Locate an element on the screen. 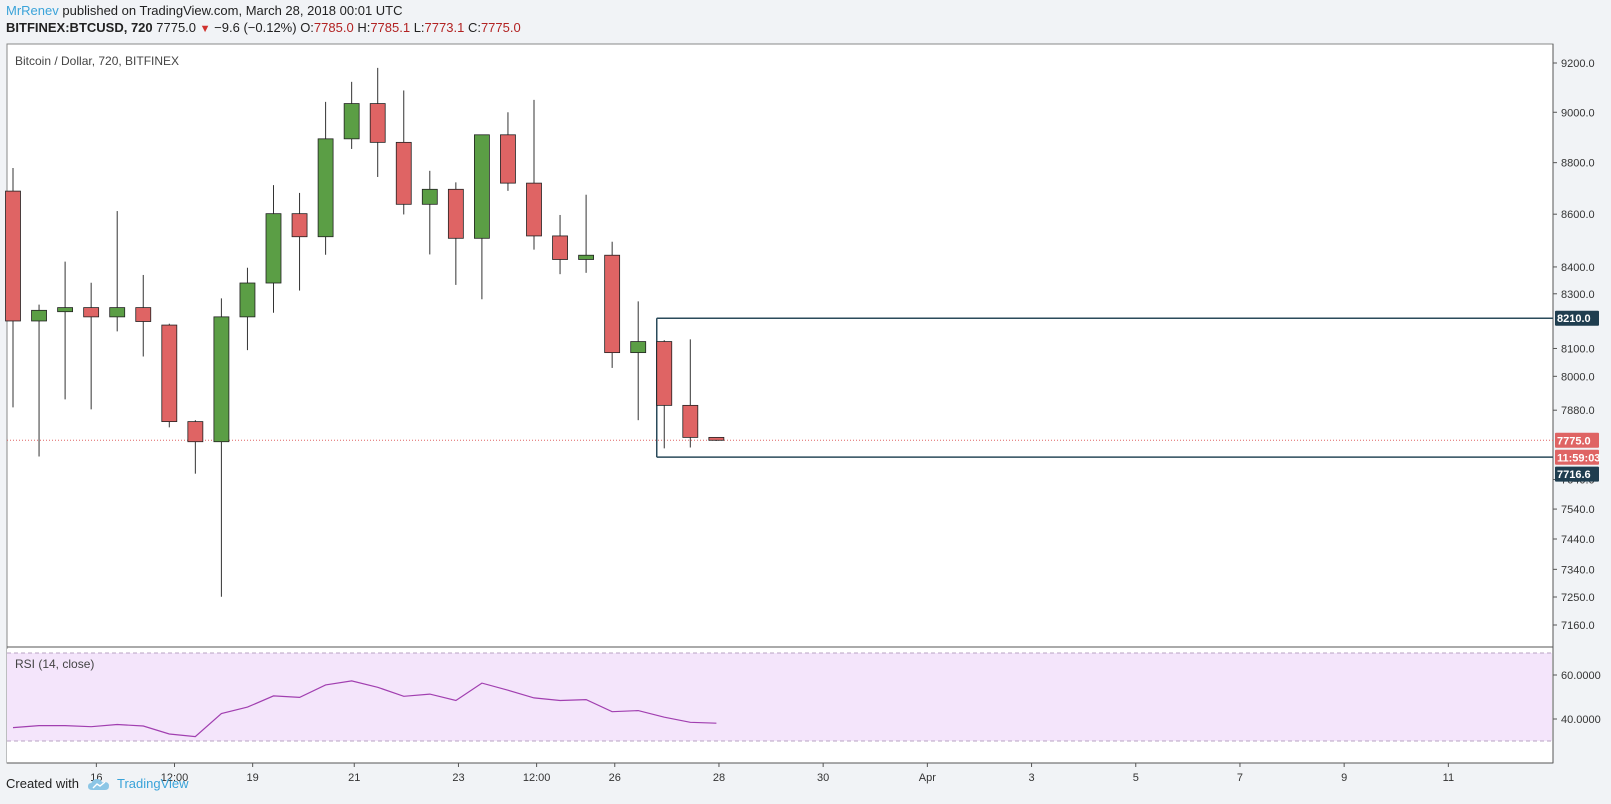 This screenshot has height=804, width=1611. rsi-band is located at coordinates (779, 697).